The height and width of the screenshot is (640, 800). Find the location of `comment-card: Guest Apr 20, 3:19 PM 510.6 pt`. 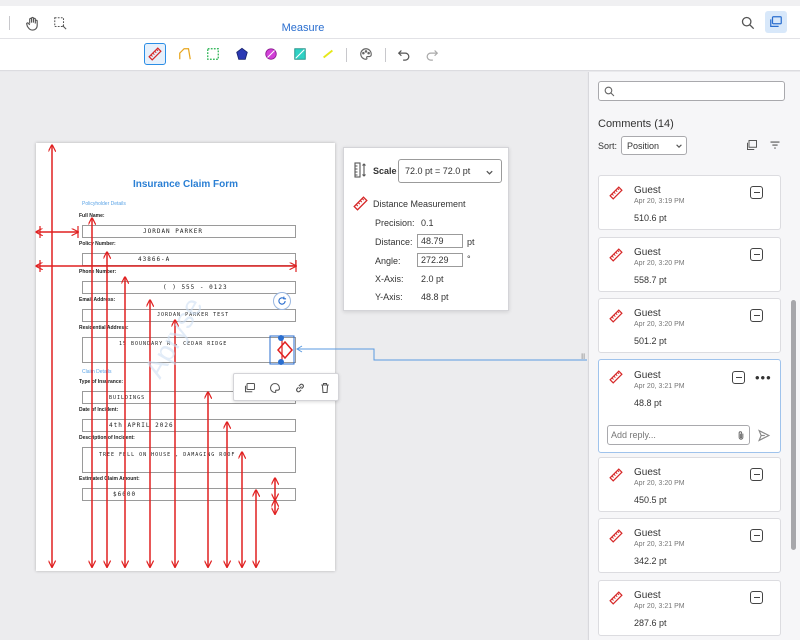

comment-card: Guest Apr 20, 3:19 PM 510.6 pt is located at coordinates (689, 202).